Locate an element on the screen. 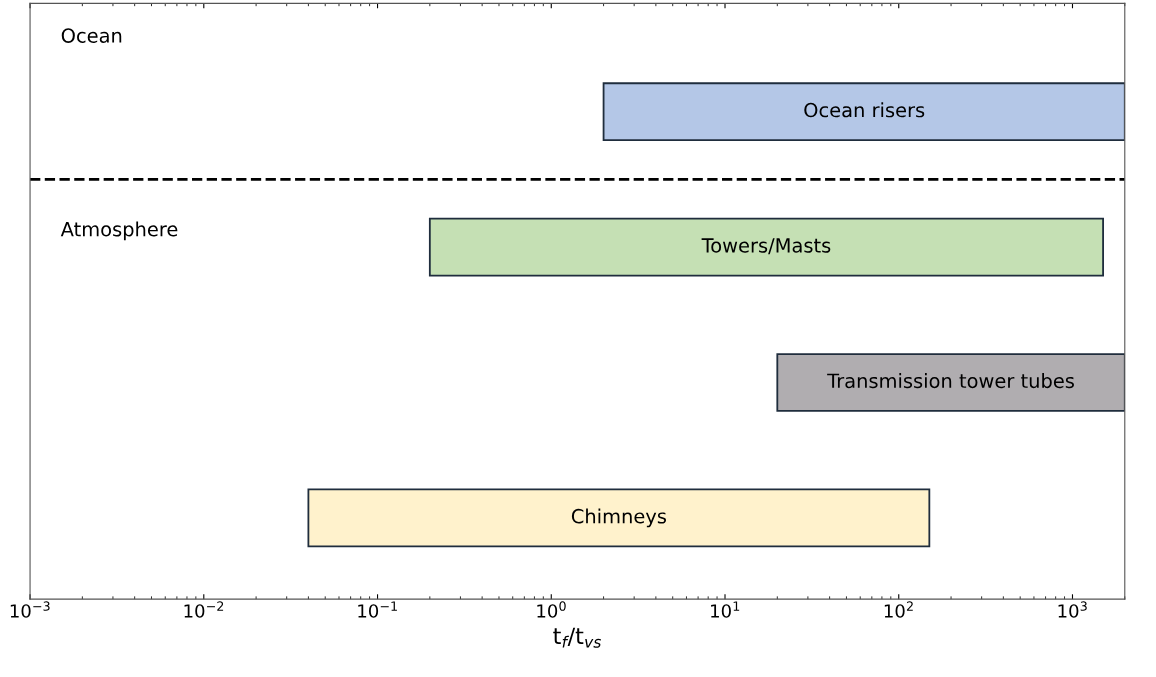 The image size is (1156, 677). x-tick-label: 10$^{0}$ is located at coordinates (551, 609).